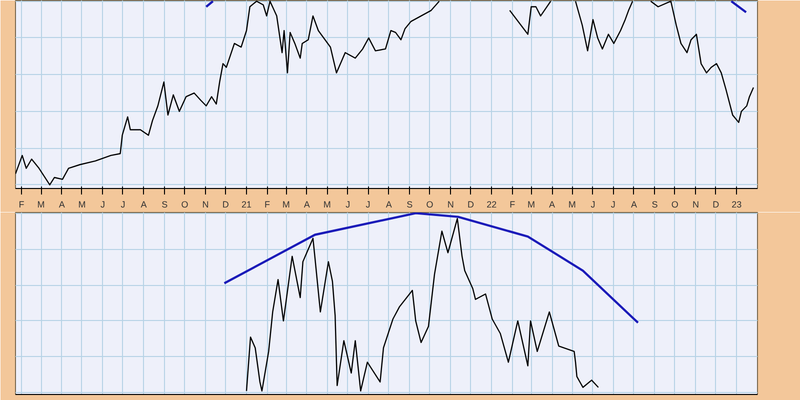 Image resolution: width=800 pixels, height=400 pixels. Describe the element at coordinates (246, 205) in the screenshot. I see `x-tick-label: 21` at that location.